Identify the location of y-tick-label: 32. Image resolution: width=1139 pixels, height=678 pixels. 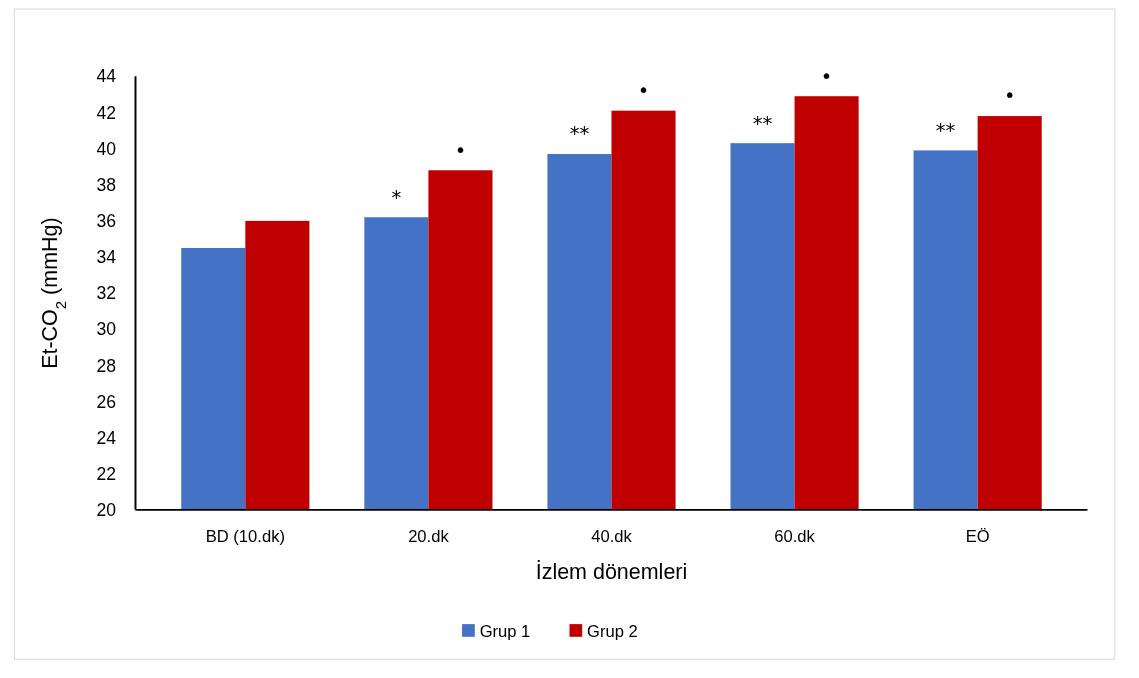
(106, 293).